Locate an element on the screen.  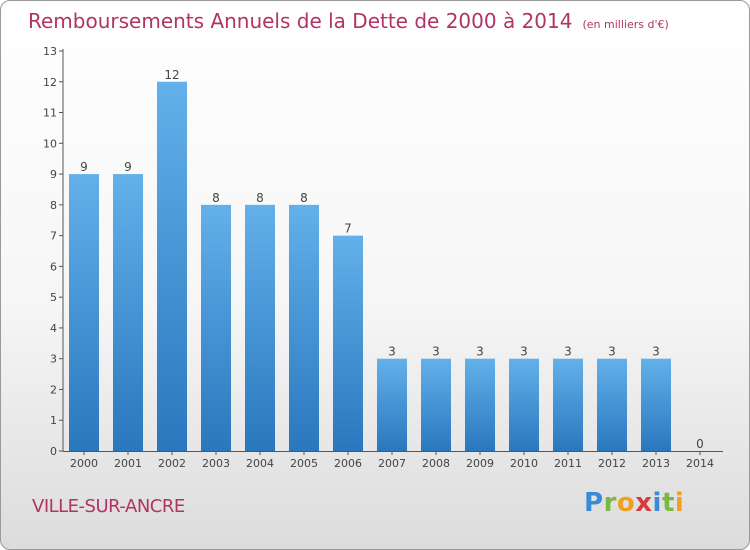
x-tick-label-2004: 2004 is located at coordinates (260, 463).